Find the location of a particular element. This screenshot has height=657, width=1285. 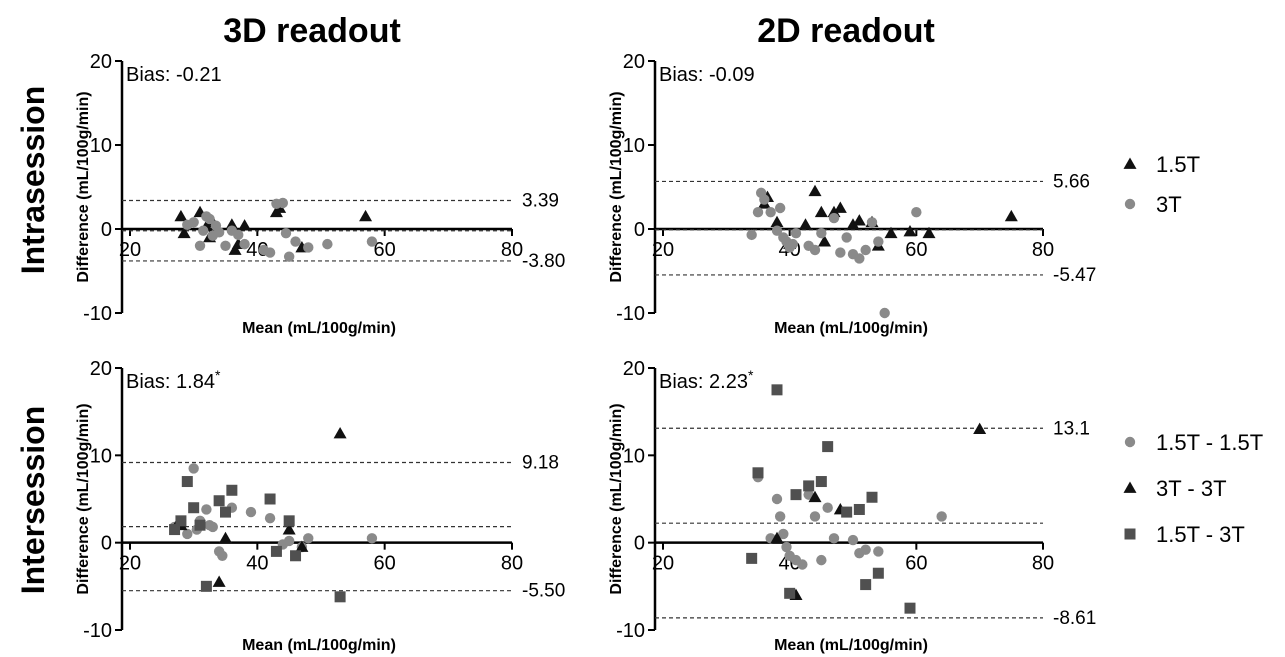

upper-limit-label: 3.39 is located at coordinates (540, 201).